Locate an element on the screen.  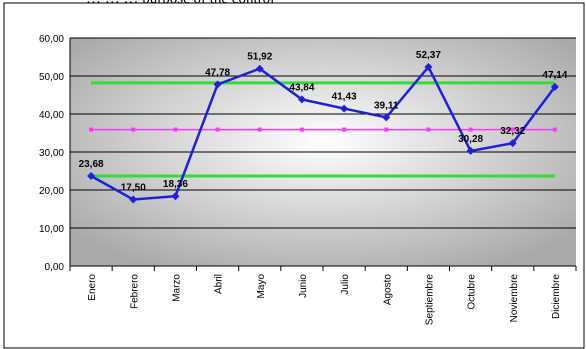
x-tick-label: Octubre is located at coordinates (472, 292).